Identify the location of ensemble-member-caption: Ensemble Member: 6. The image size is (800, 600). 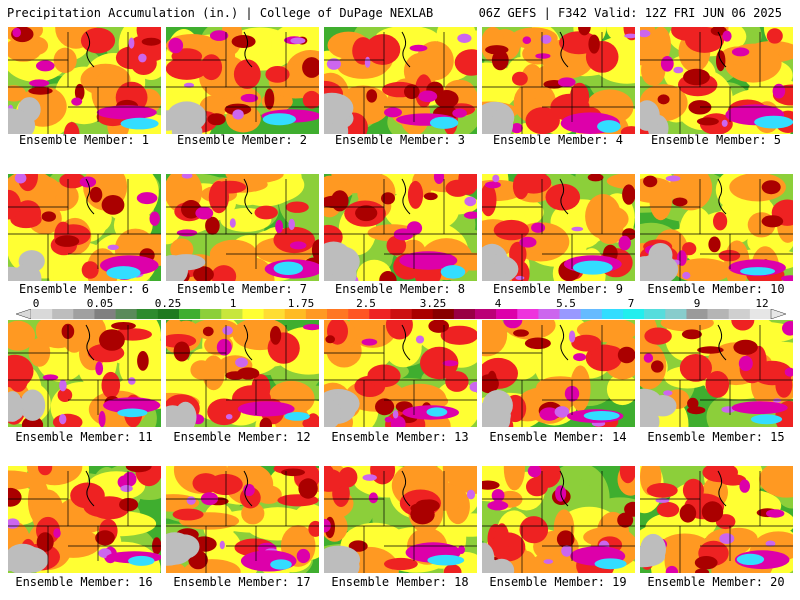
(84, 289).